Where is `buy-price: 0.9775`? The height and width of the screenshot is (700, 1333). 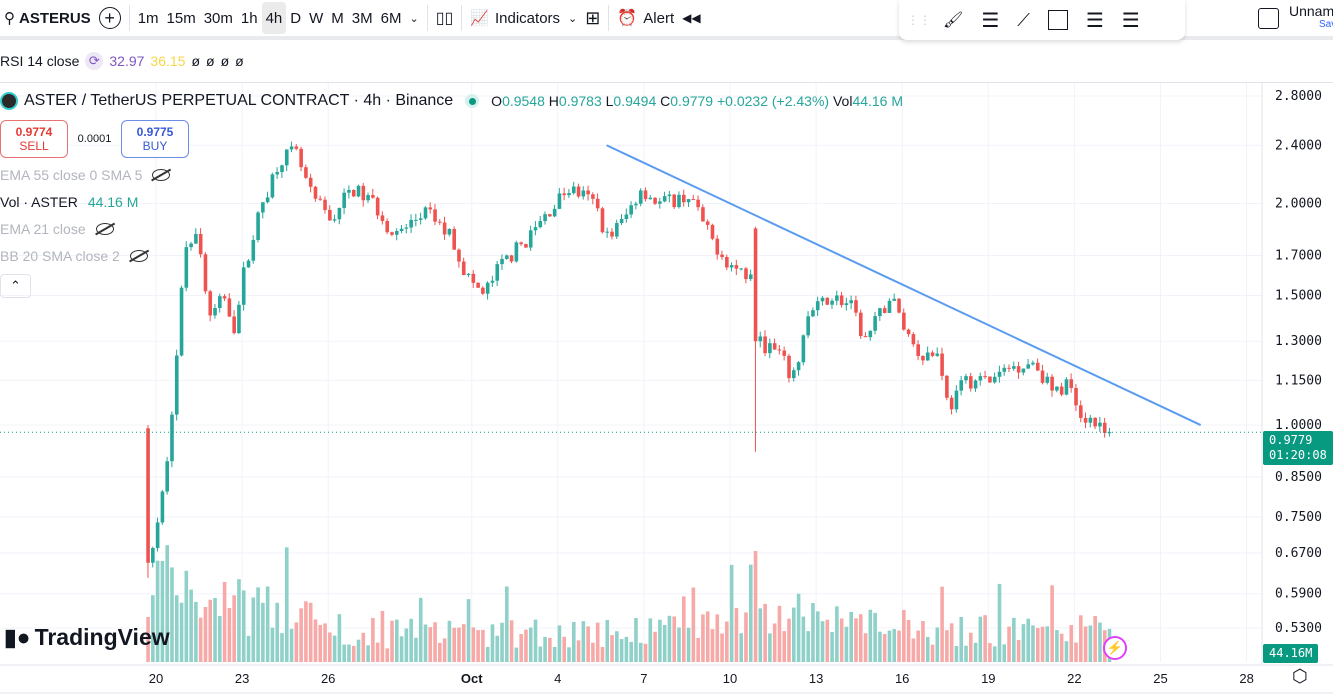
buy-price: 0.9775 is located at coordinates (155, 132).